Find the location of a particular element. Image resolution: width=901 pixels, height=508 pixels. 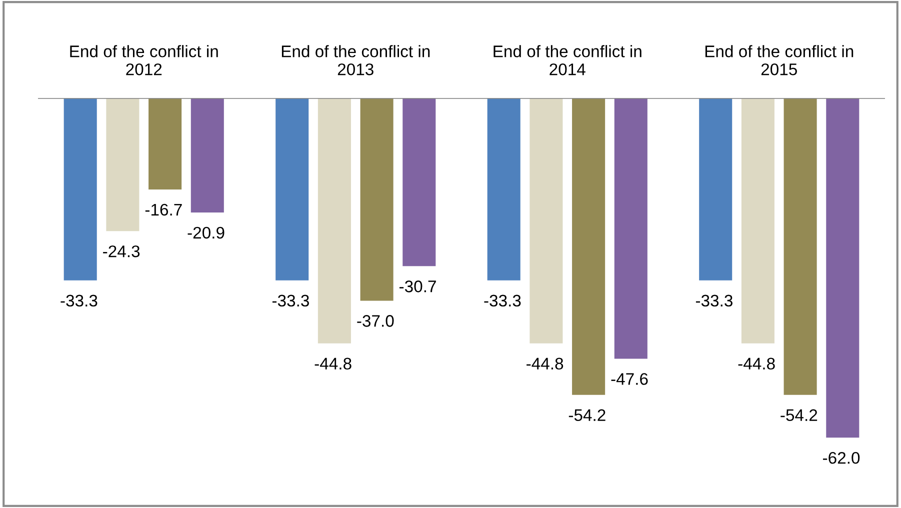

data-label: -20.9 is located at coordinates (206, 232).